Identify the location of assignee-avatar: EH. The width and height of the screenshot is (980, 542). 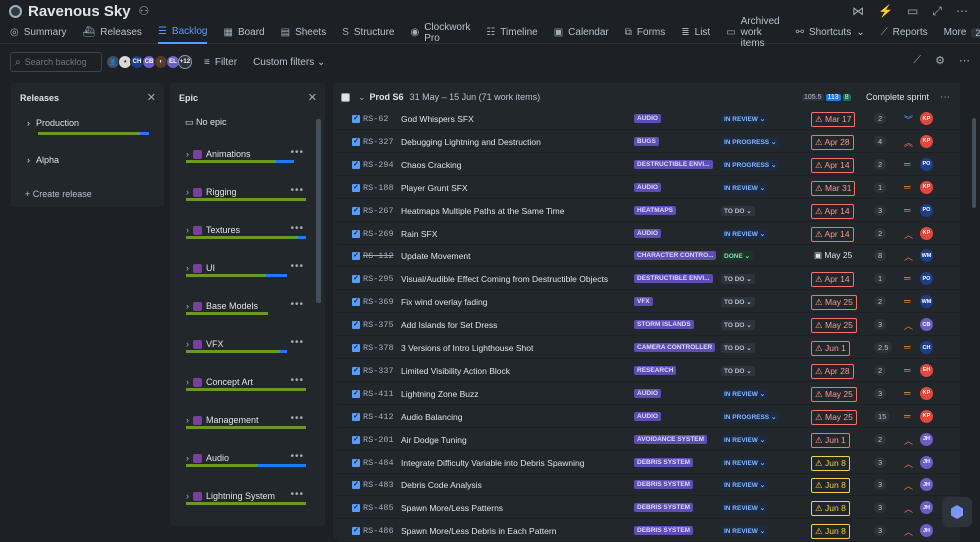
(926, 370).